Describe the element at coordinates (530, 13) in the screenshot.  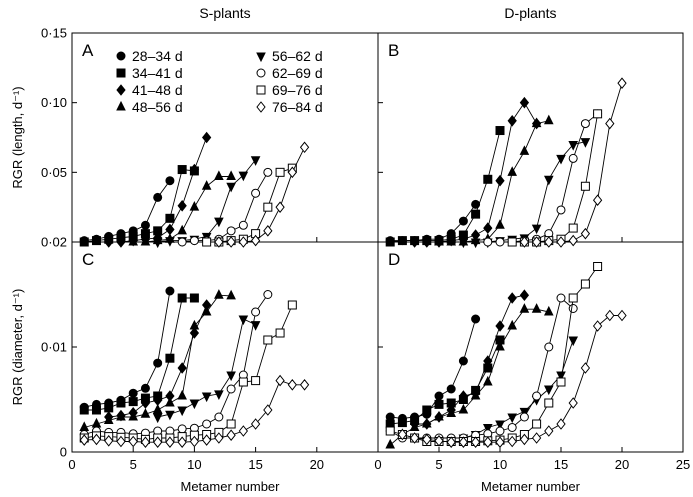
I see `column-title-d-plants: D-plants` at that location.